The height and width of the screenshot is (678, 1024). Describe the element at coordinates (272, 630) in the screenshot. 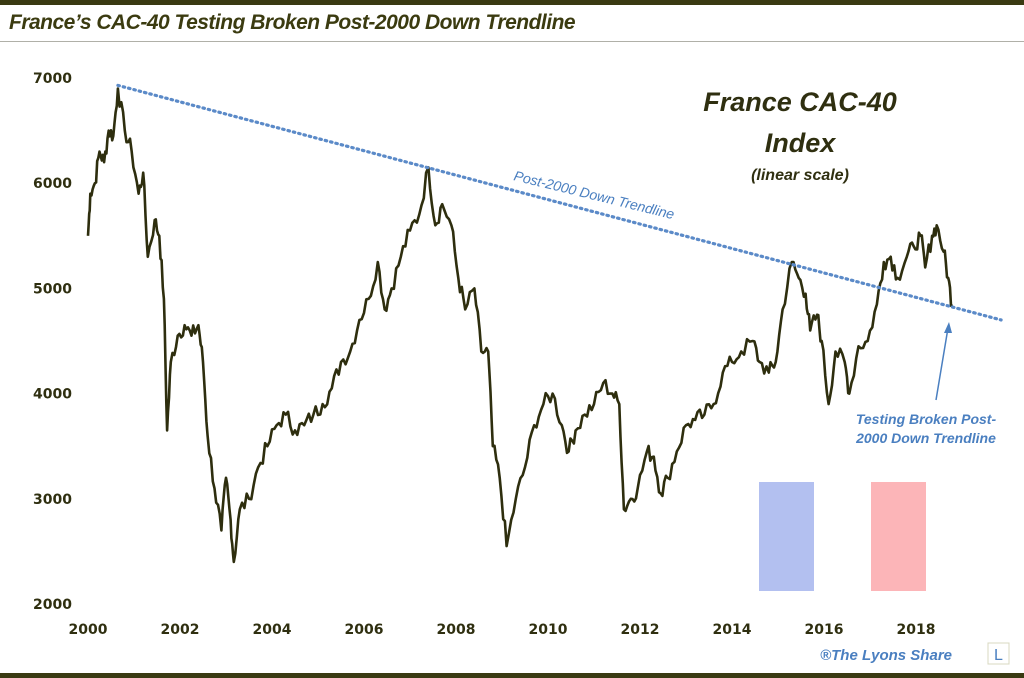

I see `x-tick-label: 2004` at that location.